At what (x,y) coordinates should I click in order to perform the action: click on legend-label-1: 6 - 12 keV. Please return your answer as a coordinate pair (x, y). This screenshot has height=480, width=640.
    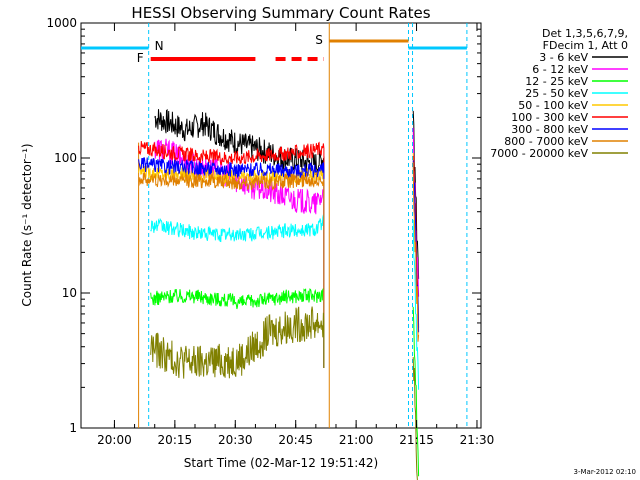
    Looking at the image, I should click on (560, 69).